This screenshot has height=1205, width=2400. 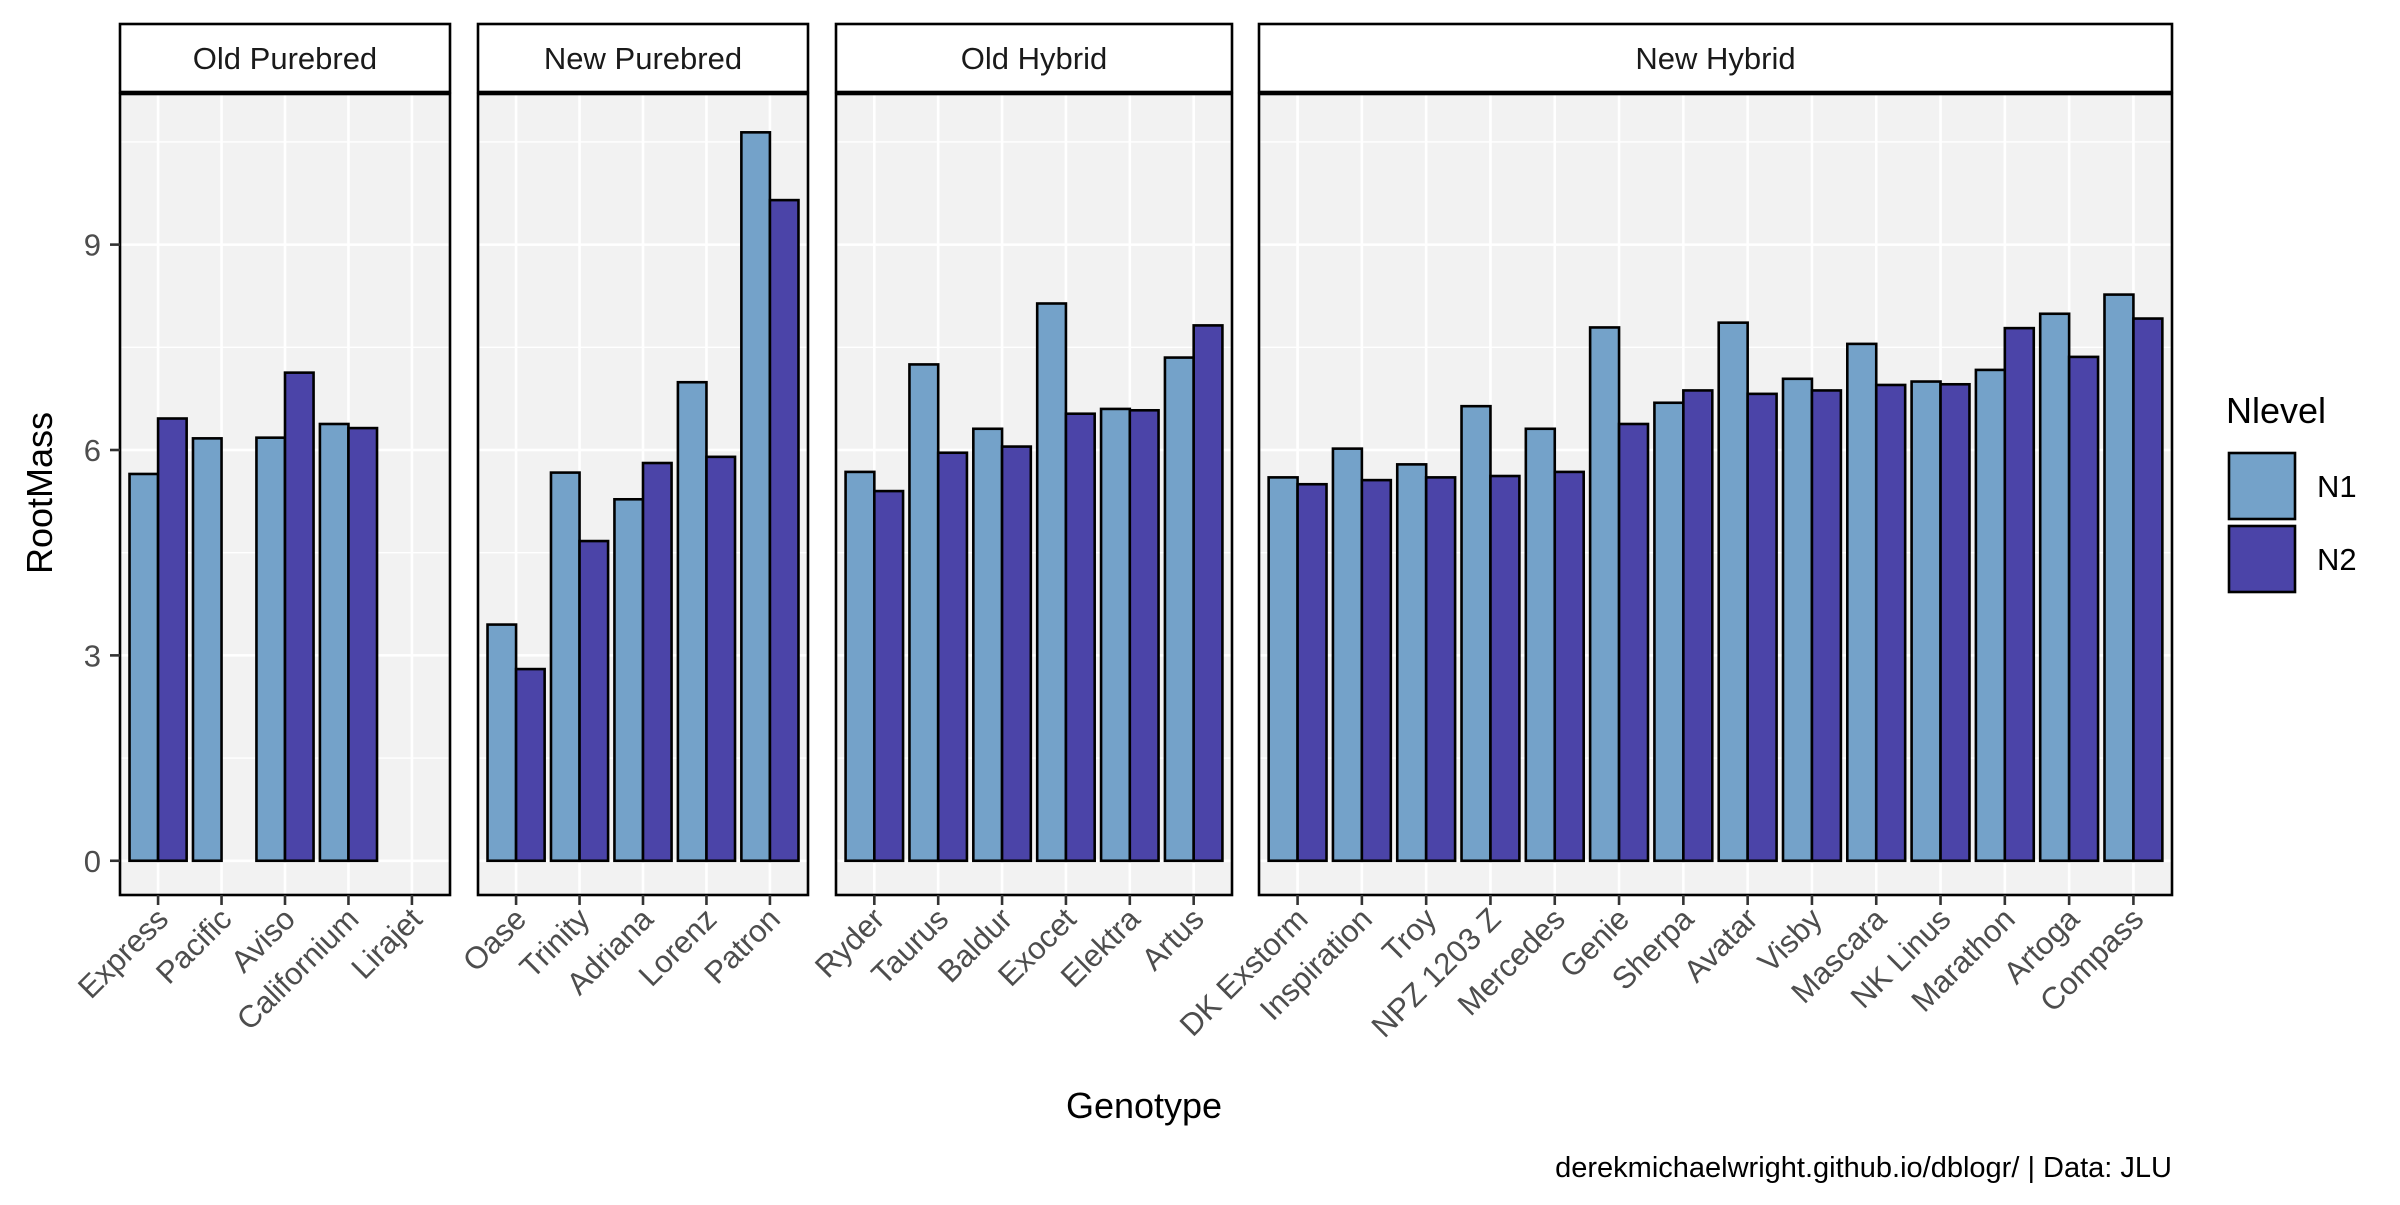 What do you see at coordinates (2337, 486) in the screenshot?
I see `legend-label: N1` at bounding box center [2337, 486].